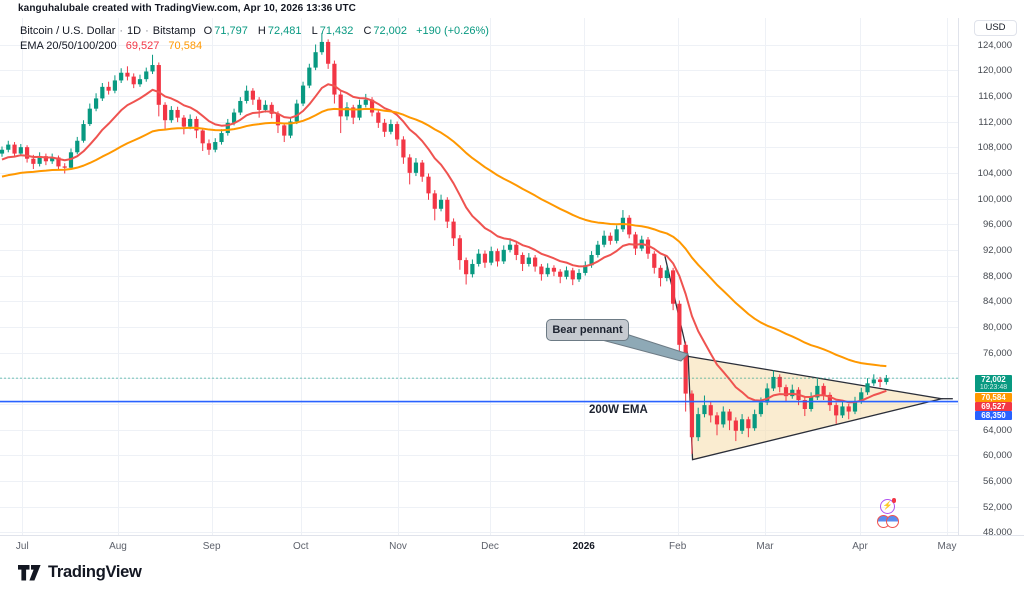  I want to click on last-price-value: 72,002, so click(993, 379).